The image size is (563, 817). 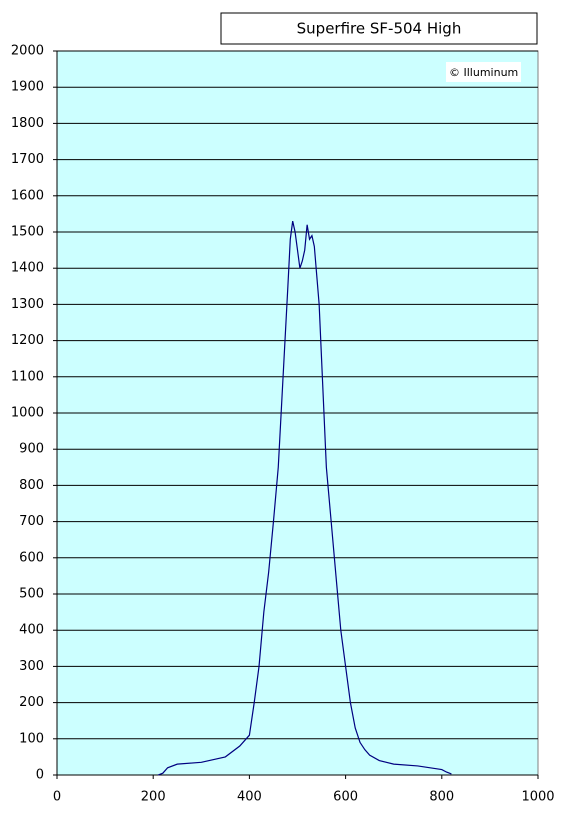 I want to click on y-tick-label: 1300, so click(x=27, y=304).